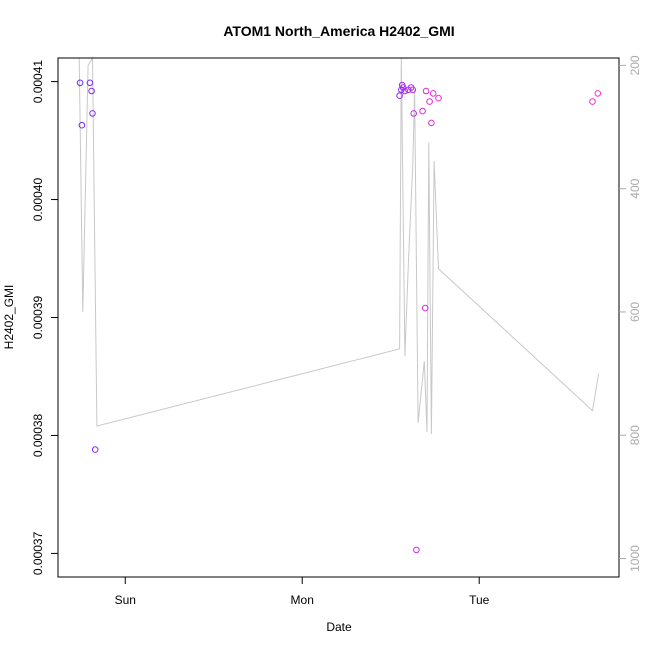  I want to click on right-y-tick-label: 800, so click(635, 435).